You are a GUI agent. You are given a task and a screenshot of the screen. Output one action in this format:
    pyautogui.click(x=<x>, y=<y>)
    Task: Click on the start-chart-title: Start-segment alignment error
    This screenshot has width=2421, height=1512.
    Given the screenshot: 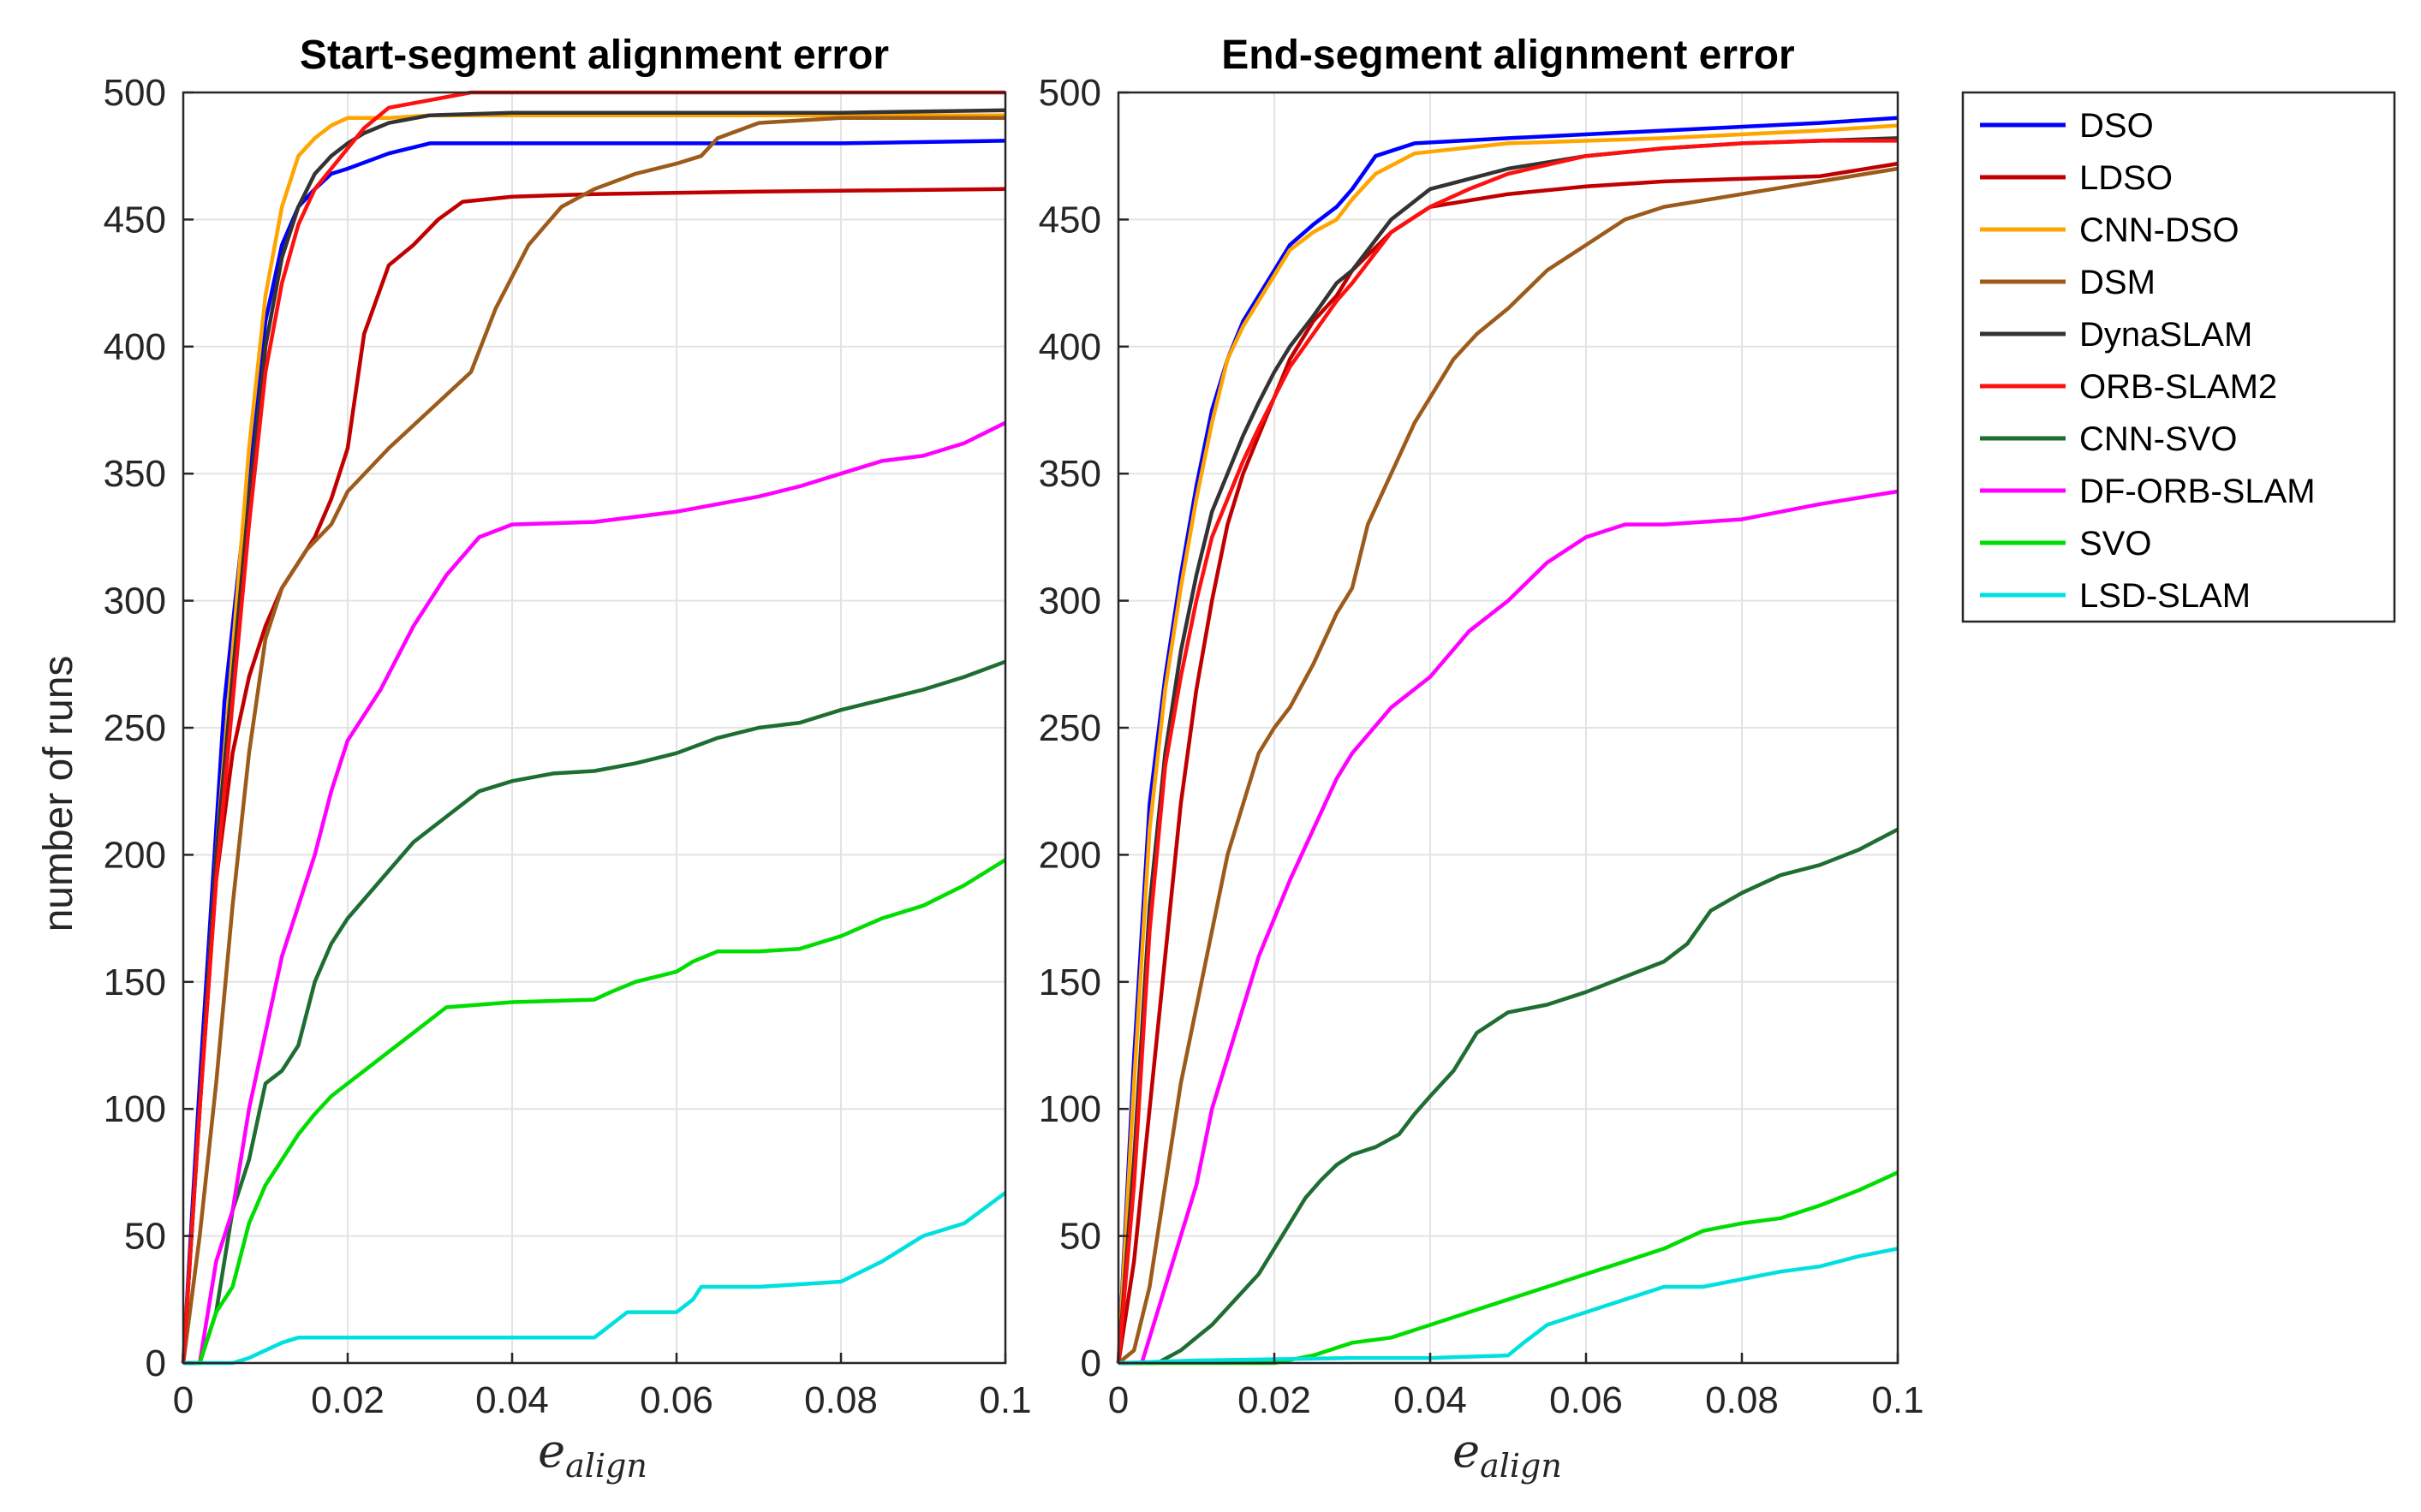 What is the action you would take?
    pyautogui.click(x=595, y=55)
    